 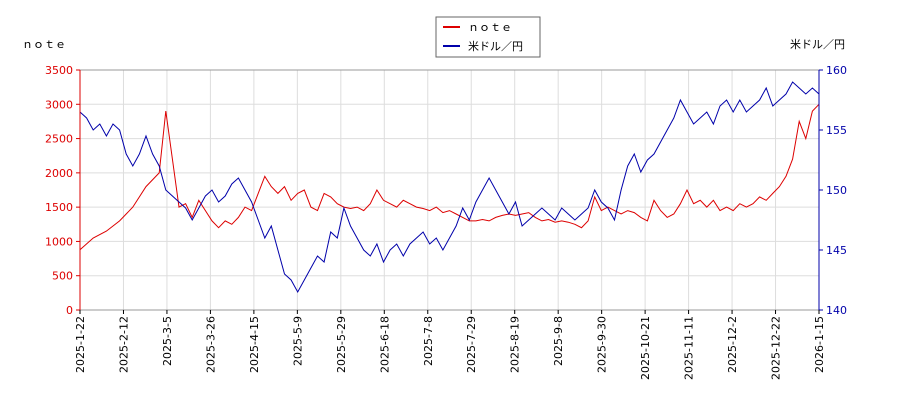 I want to click on x-tick-label: 2025-9-8, so click(x=558, y=341).